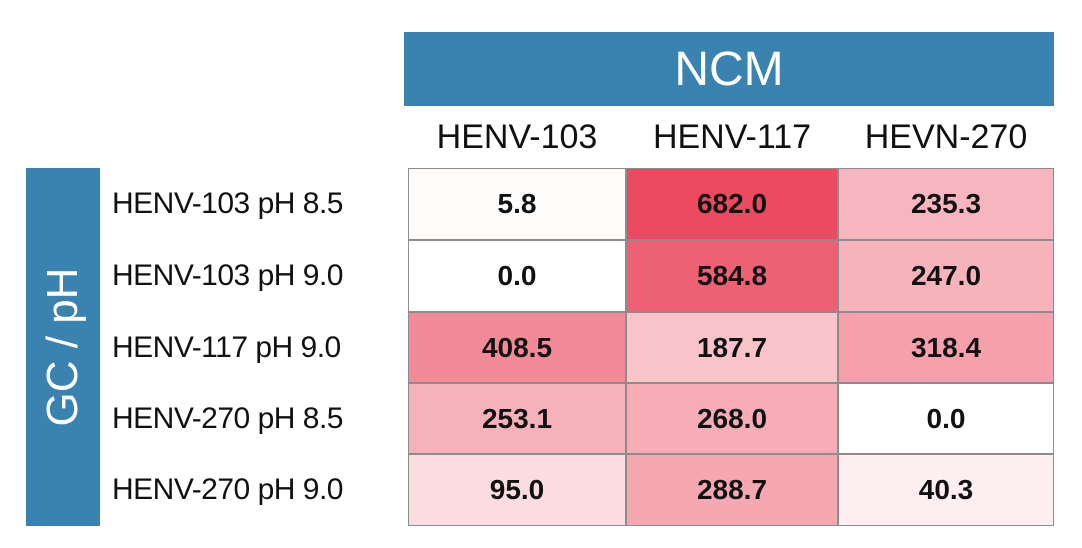  What do you see at coordinates (227, 489) in the screenshot?
I see `row-header: HENV-270 pH 9.0` at bounding box center [227, 489].